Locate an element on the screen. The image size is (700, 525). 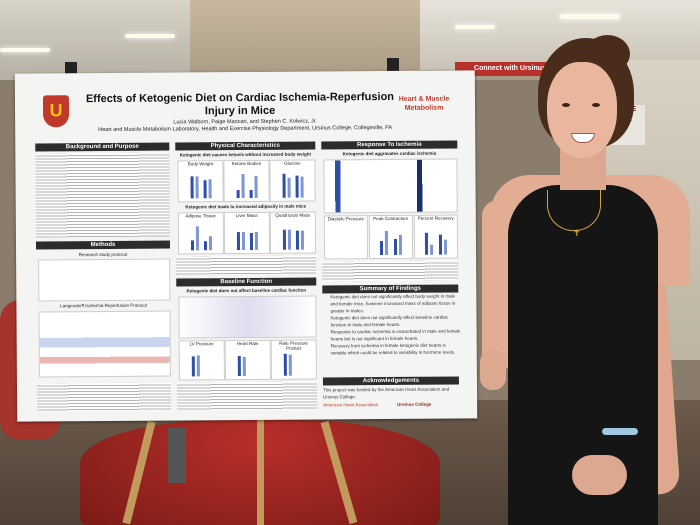
person-face is located at coordinates (582, 110).